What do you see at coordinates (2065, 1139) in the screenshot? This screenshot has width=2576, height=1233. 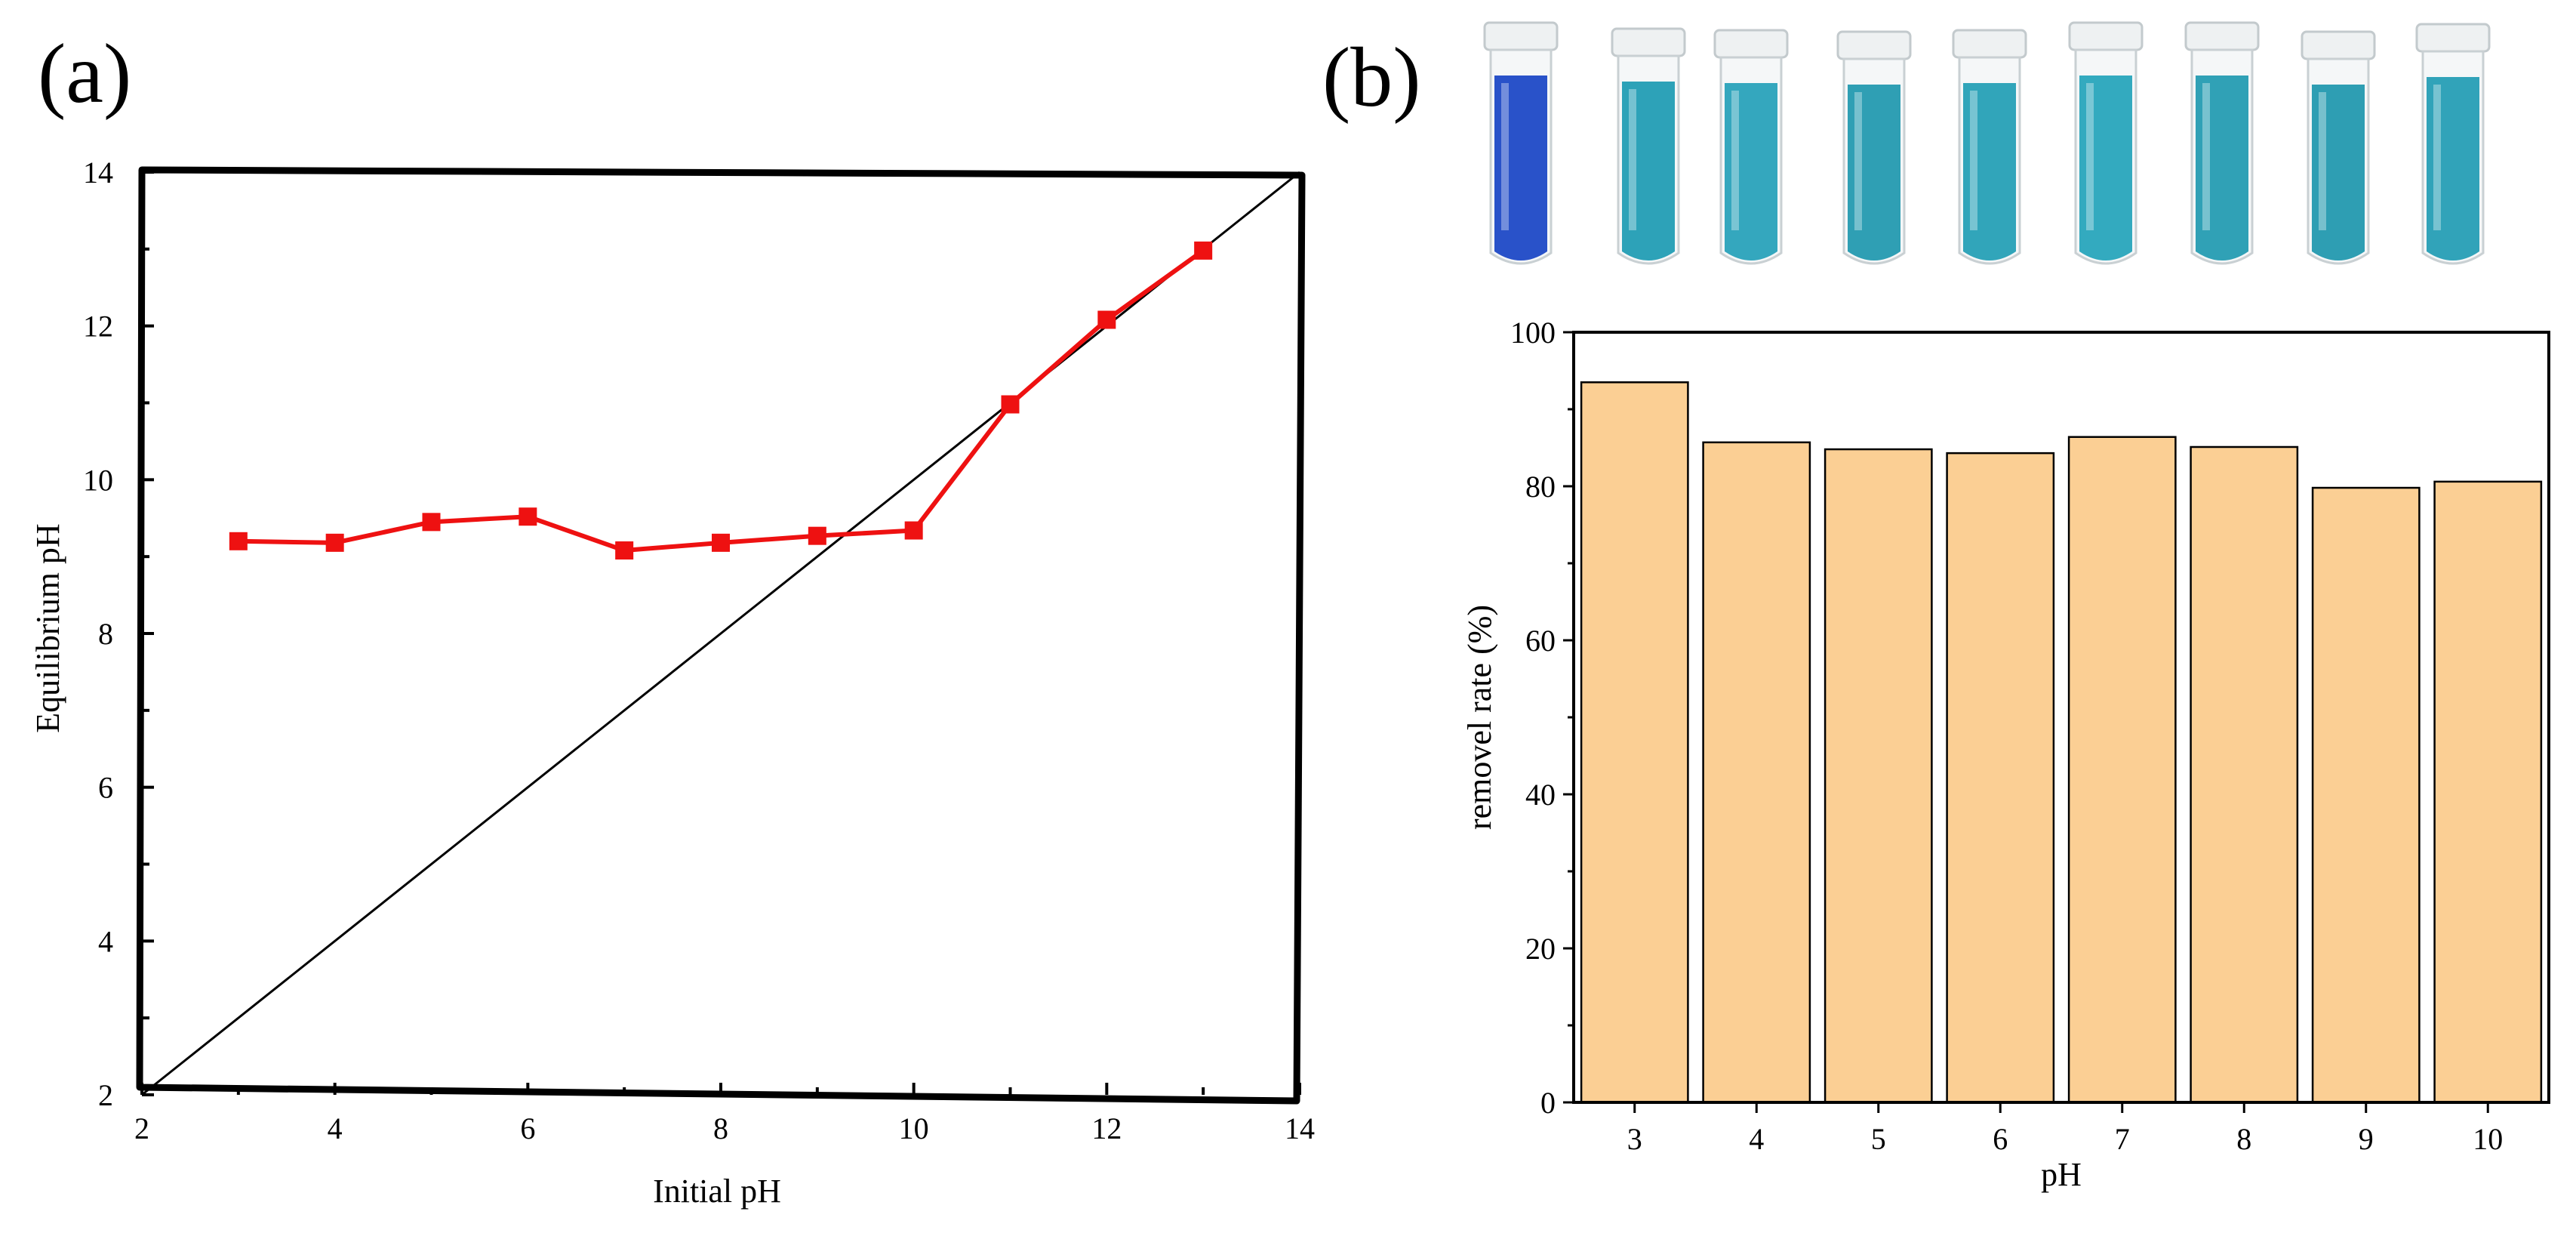 I see `panel-b-x-tick-labels: 3 4 5 6 7 8 9 10` at bounding box center [2065, 1139].